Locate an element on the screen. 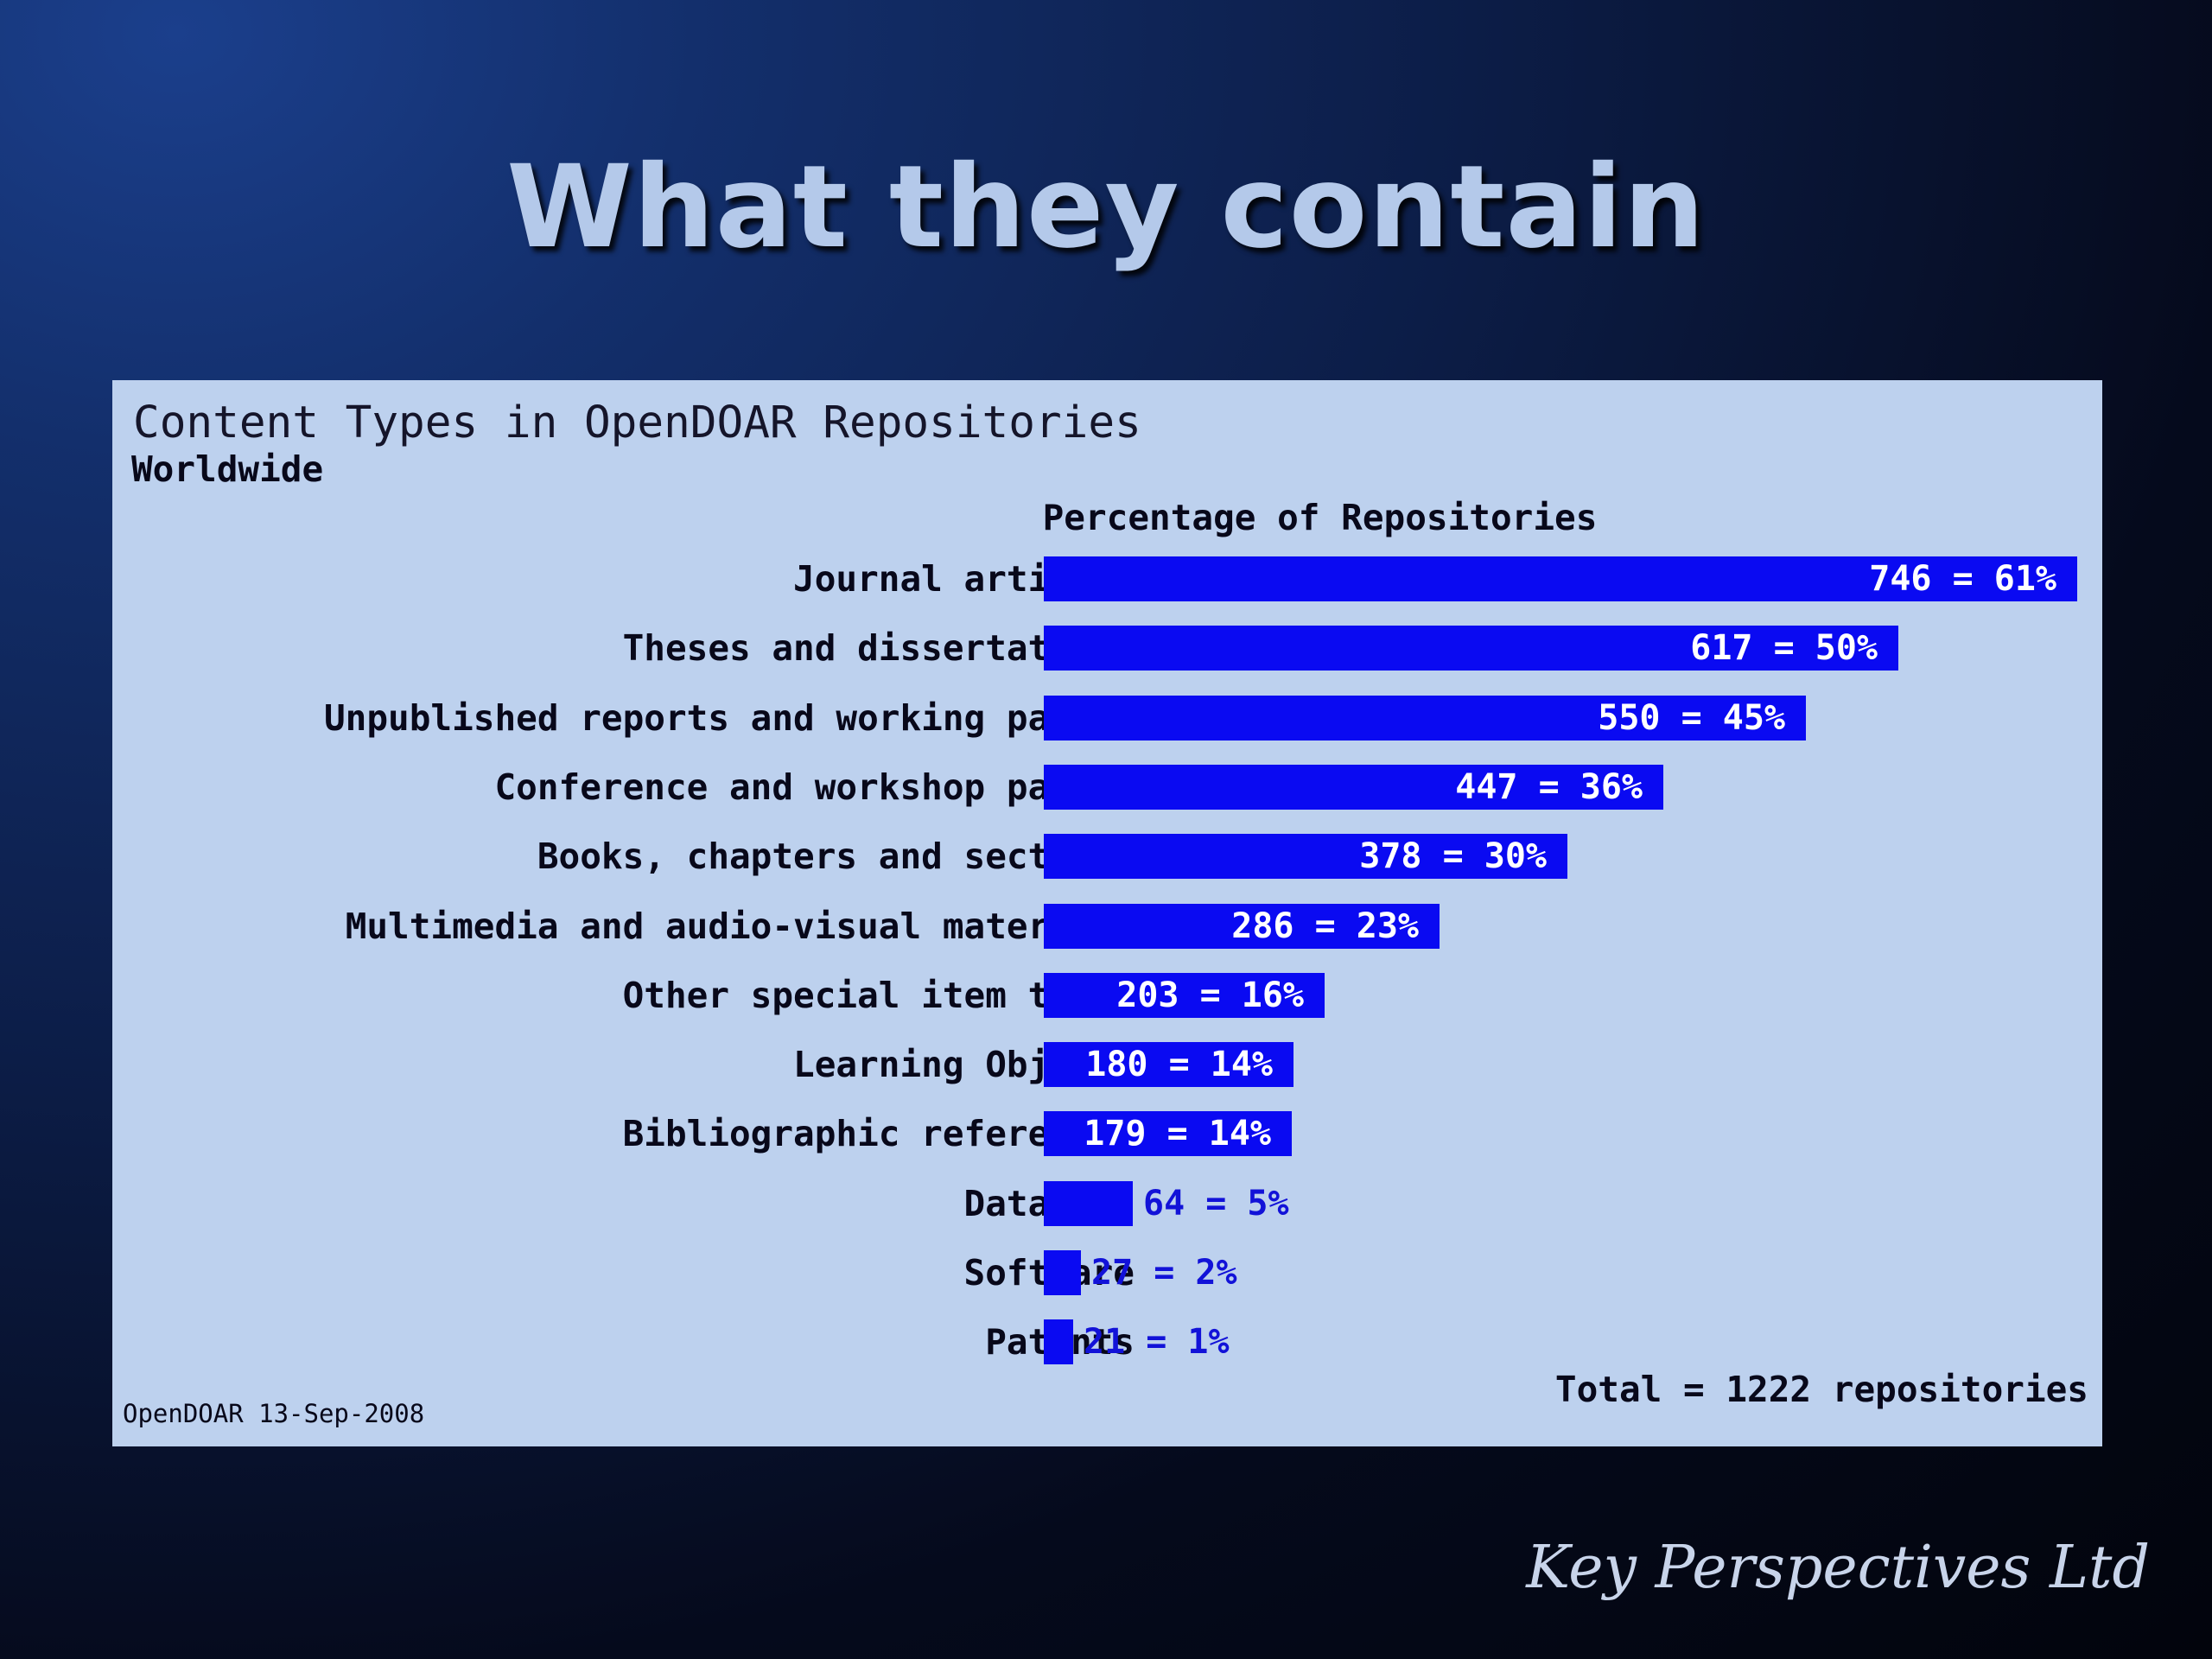 This screenshot has width=2212, height=1659. value-label: 447 = 36% is located at coordinates (1549, 787).